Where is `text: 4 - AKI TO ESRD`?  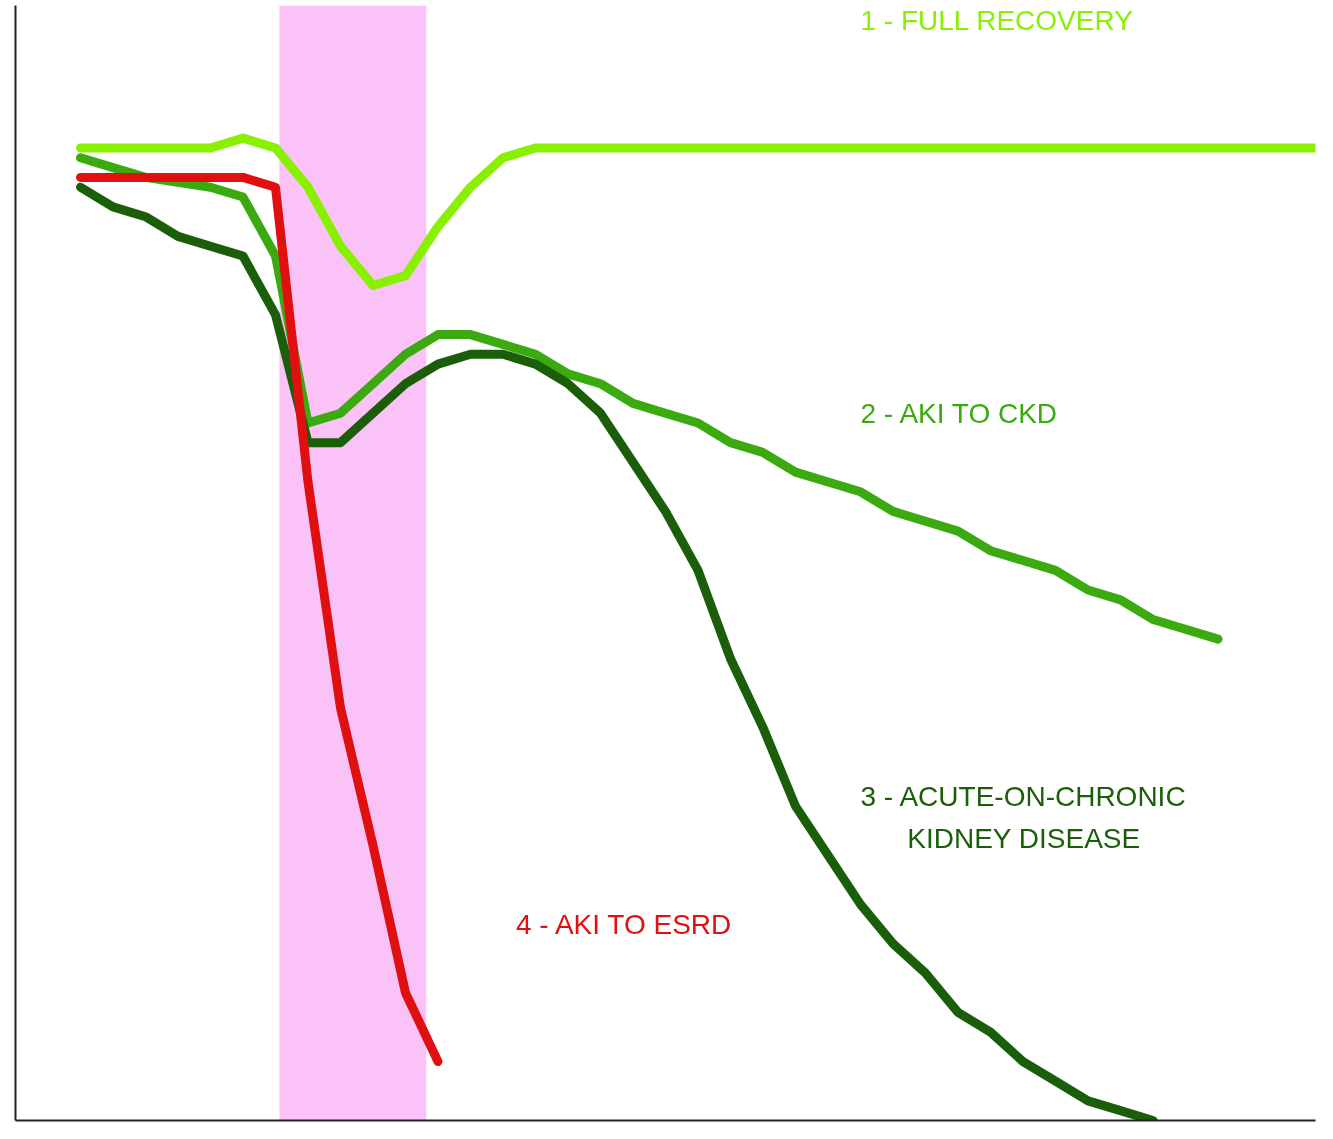 text: 4 - AKI TO ESRD is located at coordinates (624, 924).